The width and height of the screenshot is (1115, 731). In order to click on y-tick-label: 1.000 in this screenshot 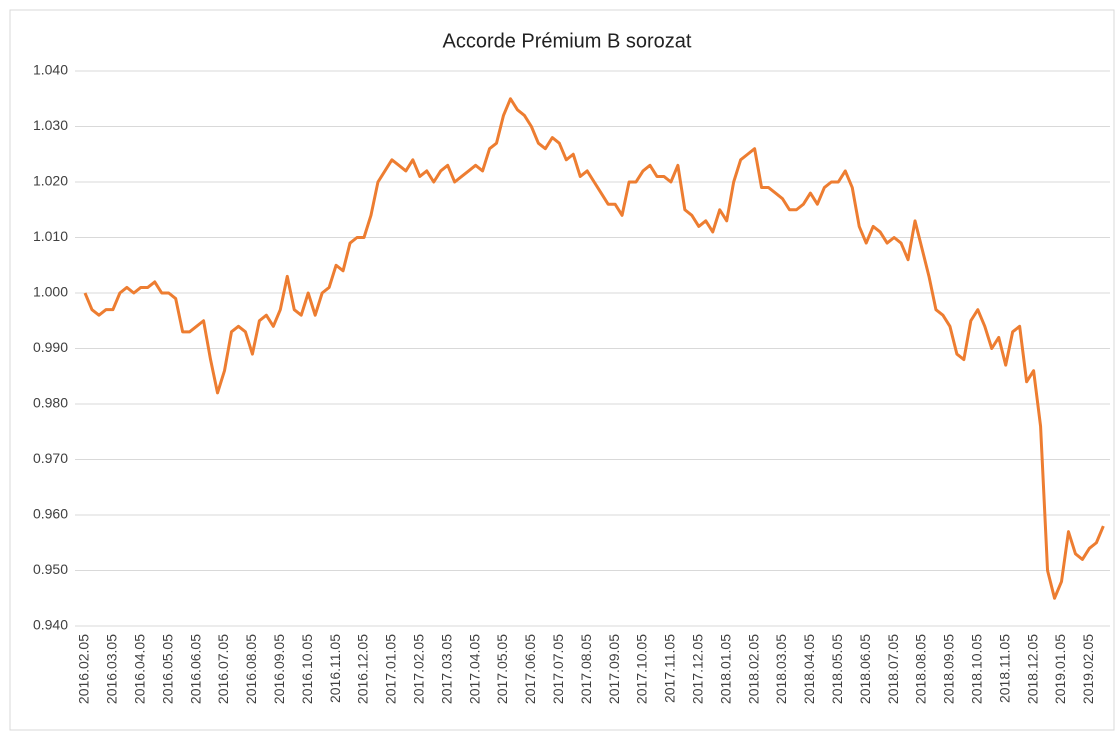, I will do `click(50, 292)`.